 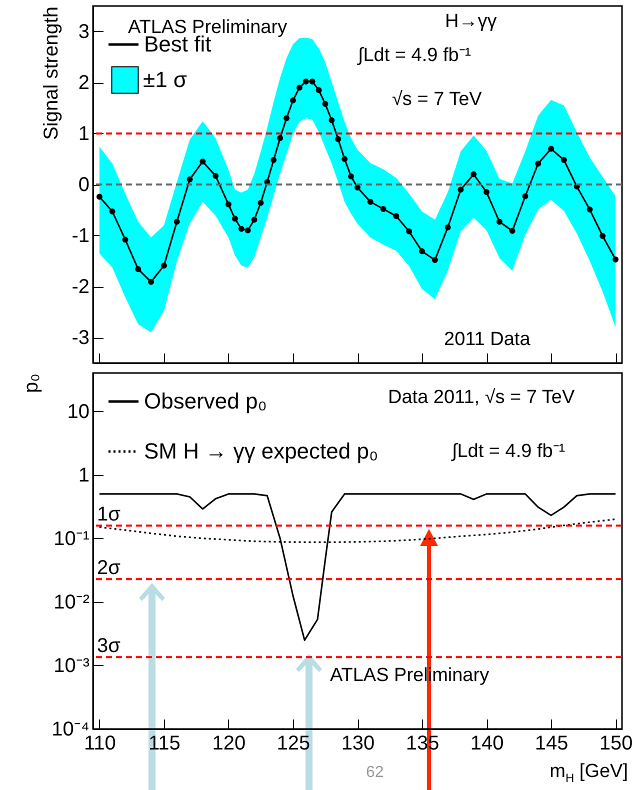 I want to click on text: 62, so click(x=375, y=772).